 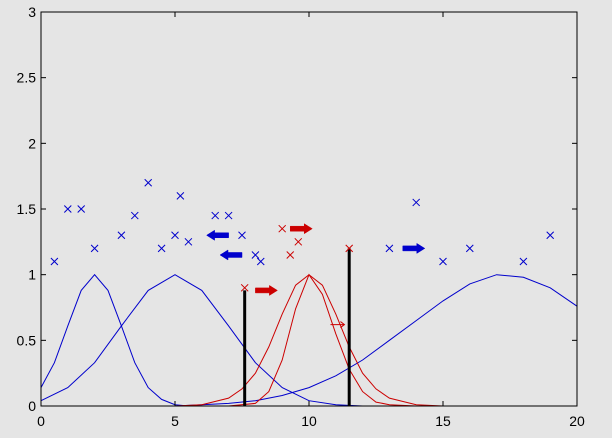 What do you see at coordinates (32, 143) in the screenshot?
I see `y-tick-label: 2` at bounding box center [32, 143].